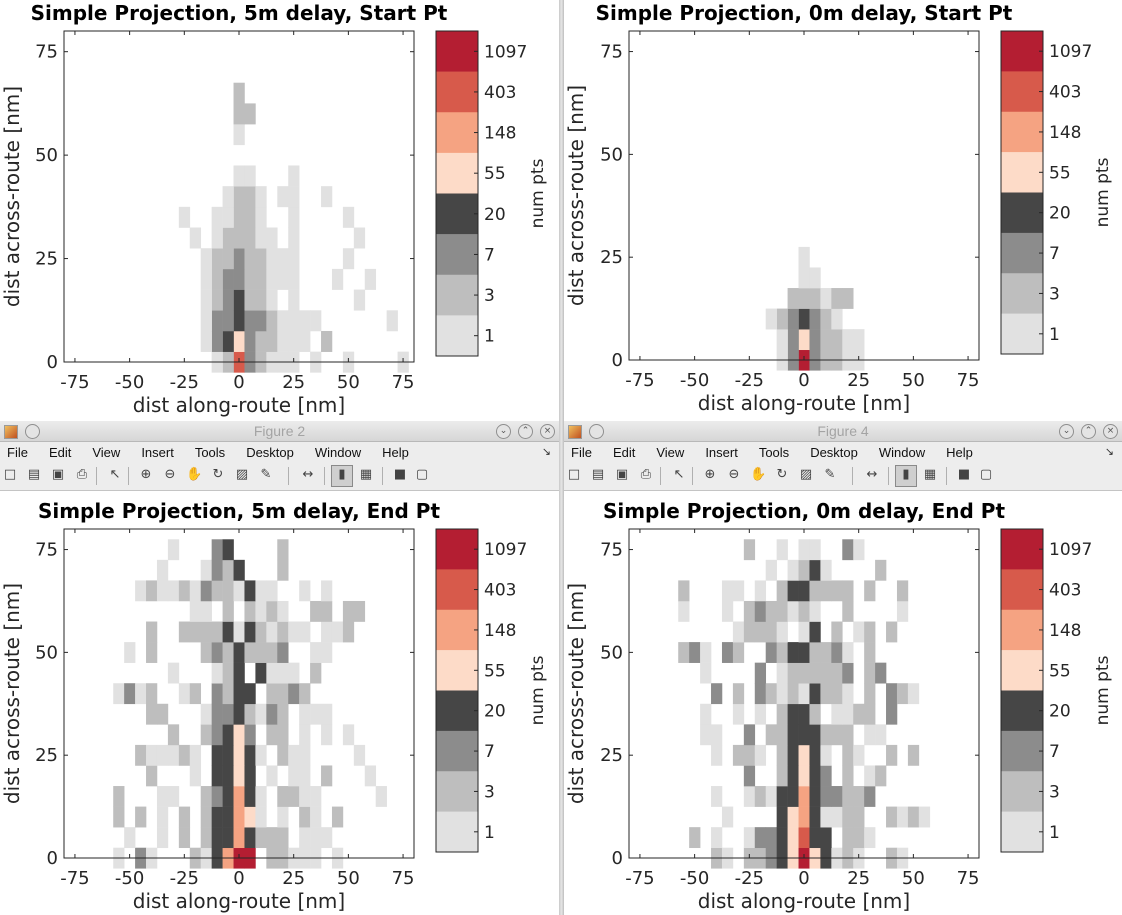 This screenshot has height=915, width=1122. What do you see at coordinates (843, 431) in the screenshot?
I see `window-titlebar: Figure 4 ⌄ ⌃ ×` at bounding box center [843, 431].